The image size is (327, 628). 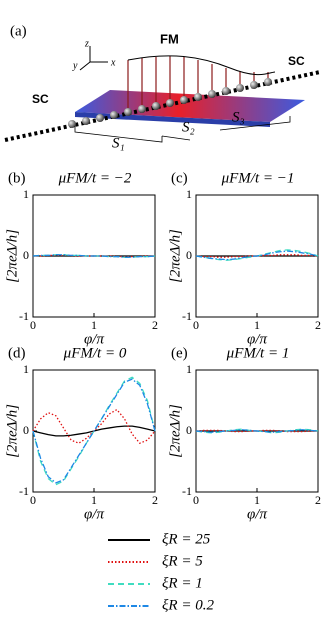 What do you see at coordinates (75, 65) in the screenshot?
I see `axis-name: y` at bounding box center [75, 65].